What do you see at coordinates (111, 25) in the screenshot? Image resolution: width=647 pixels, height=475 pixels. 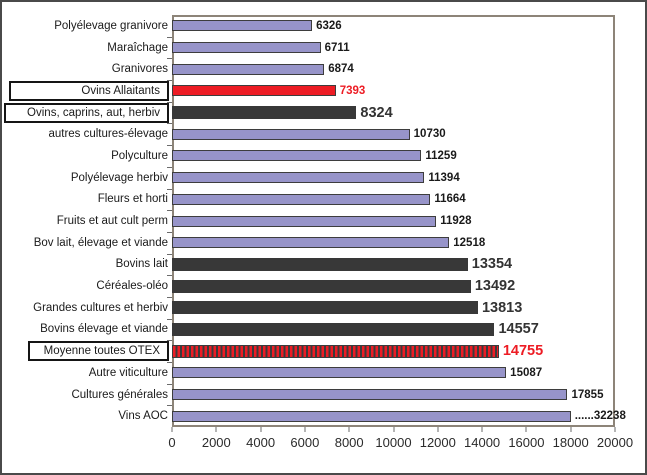 I see `category-label: Polyélevage granivore` at bounding box center [111, 25].